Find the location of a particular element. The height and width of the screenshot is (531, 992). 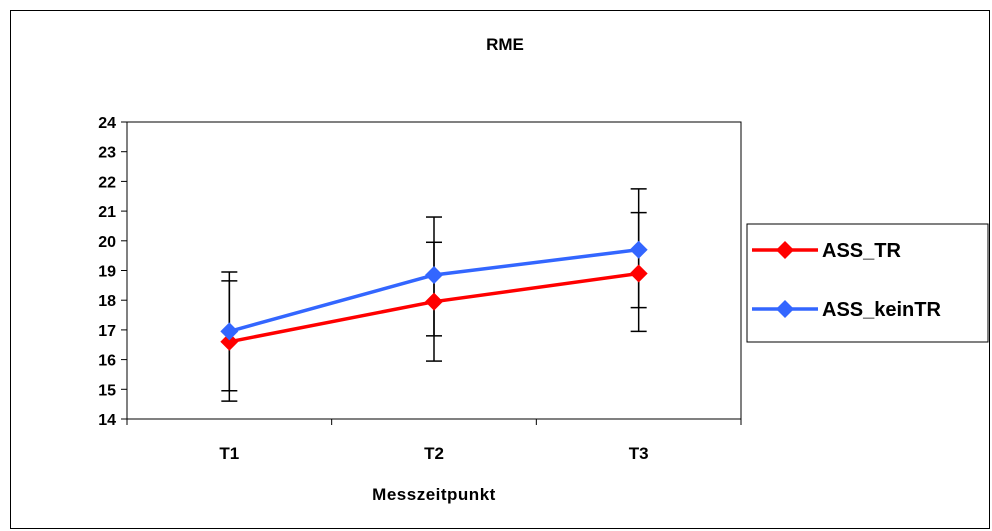

chart-title: RME is located at coordinates (505, 44).